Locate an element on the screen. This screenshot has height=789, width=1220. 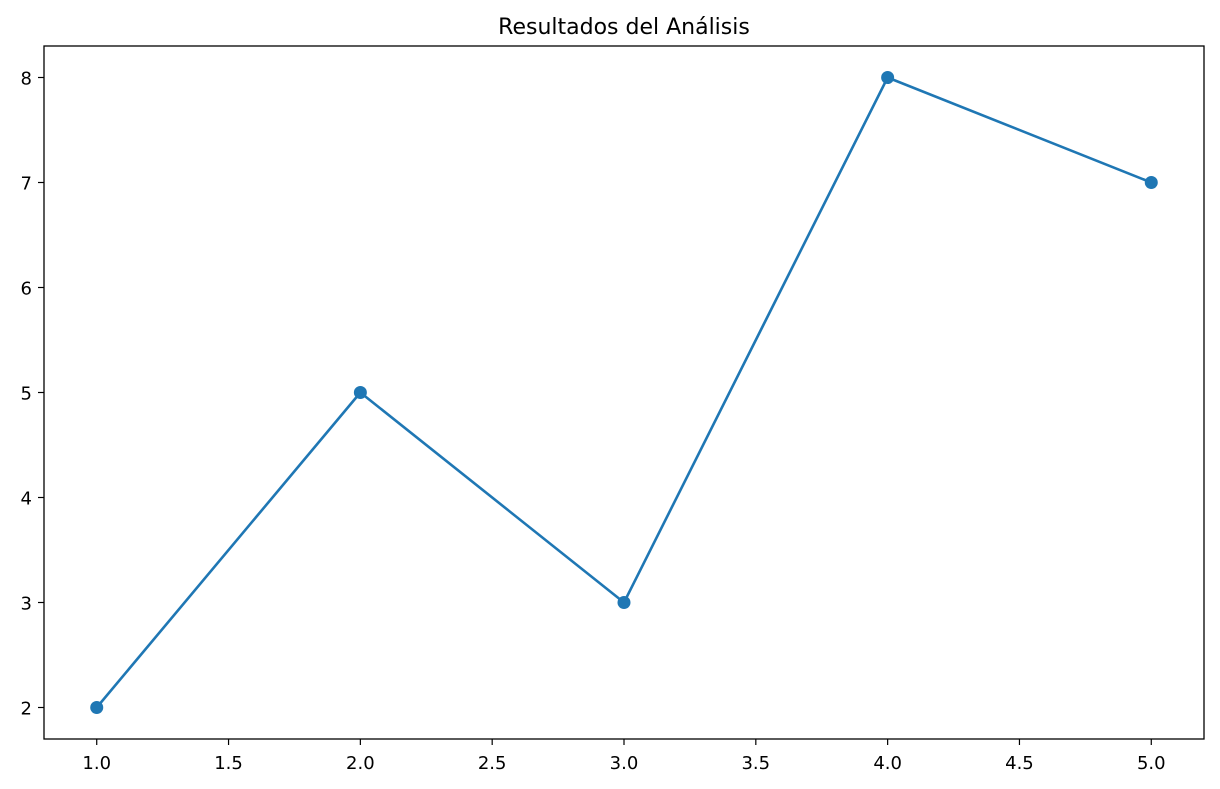
x-tick-label: 2.0 is located at coordinates (360, 763).